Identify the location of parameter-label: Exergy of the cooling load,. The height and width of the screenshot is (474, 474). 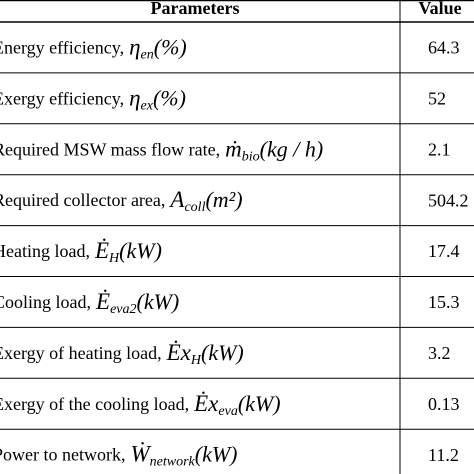
(94, 404).